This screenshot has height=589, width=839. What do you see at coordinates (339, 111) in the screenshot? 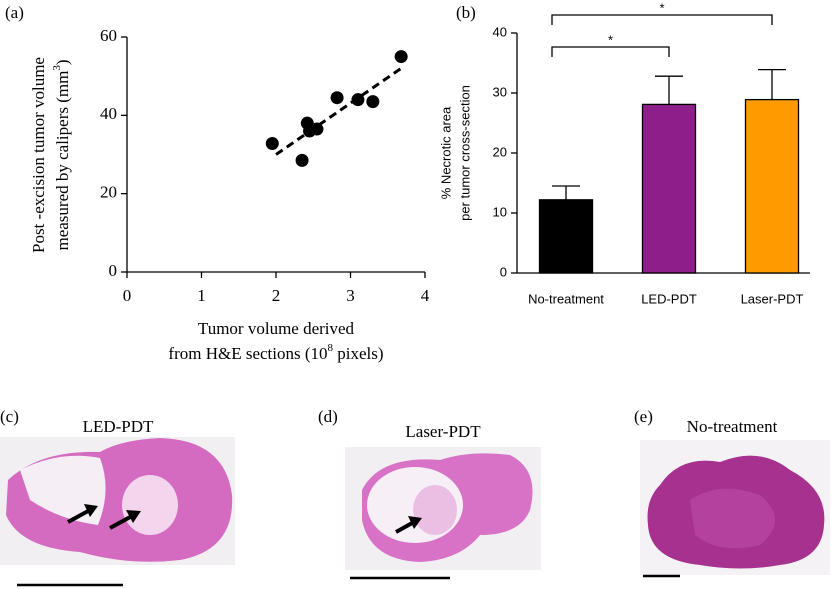
I see `trendline` at bounding box center [339, 111].